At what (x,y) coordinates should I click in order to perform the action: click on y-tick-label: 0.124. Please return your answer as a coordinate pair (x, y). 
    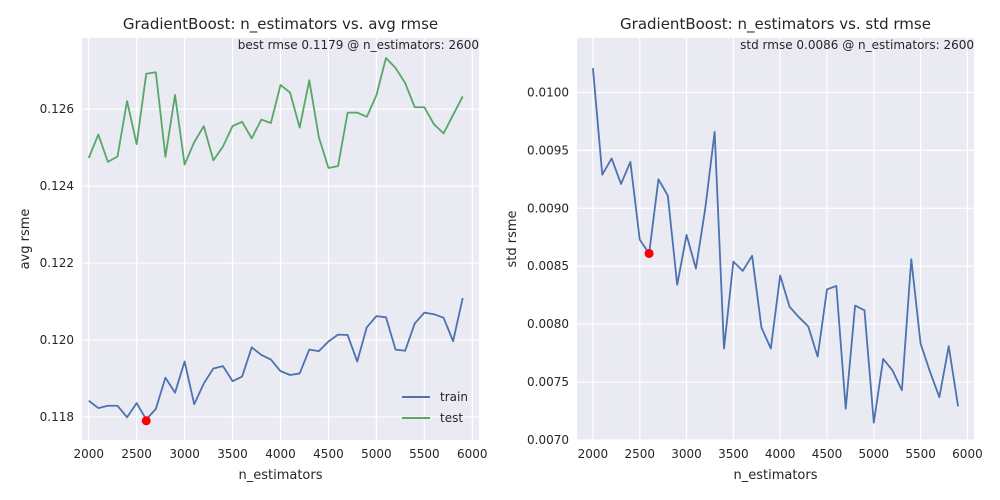
    Looking at the image, I should click on (57, 186).